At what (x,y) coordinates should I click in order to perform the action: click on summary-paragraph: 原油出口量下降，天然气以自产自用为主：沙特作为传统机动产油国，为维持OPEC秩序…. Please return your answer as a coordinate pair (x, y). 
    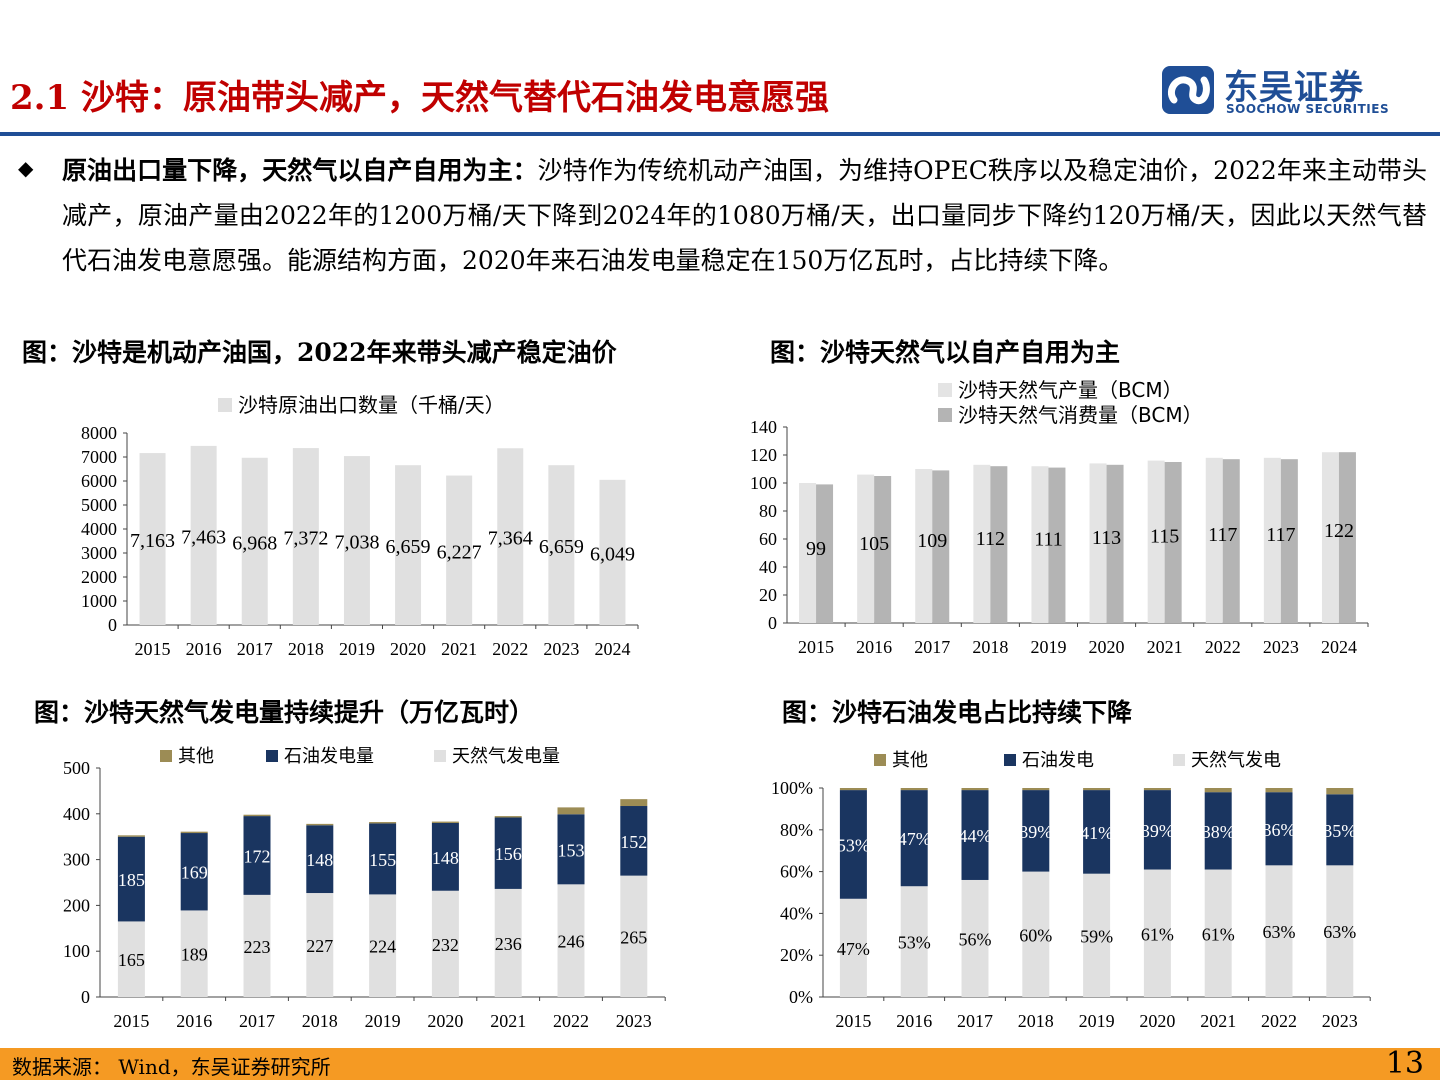
    Looking at the image, I should click on (744, 215).